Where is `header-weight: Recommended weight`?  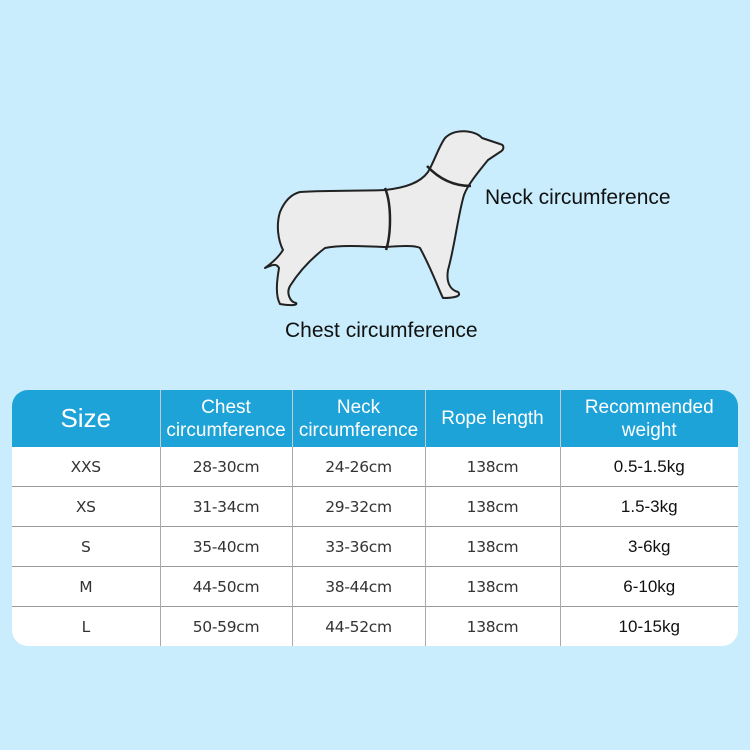
header-weight: Recommended weight is located at coordinates (648, 418).